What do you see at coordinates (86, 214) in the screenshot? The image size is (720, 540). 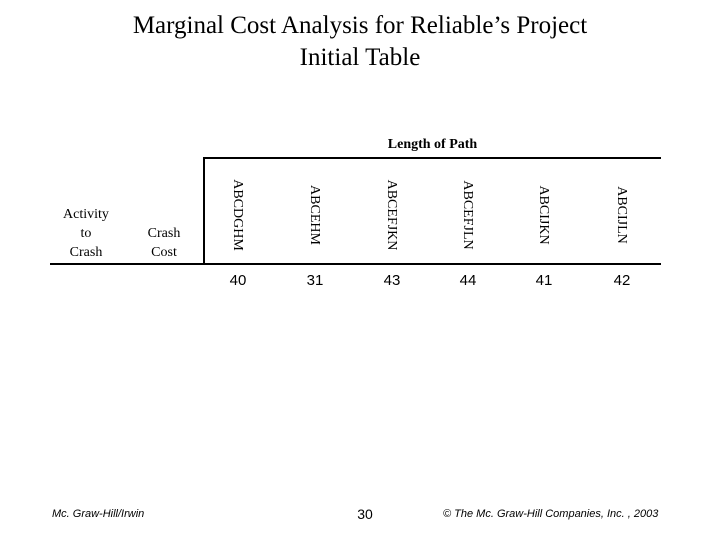 I see `activity-header-line-1: Activity` at bounding box center [86, 214].